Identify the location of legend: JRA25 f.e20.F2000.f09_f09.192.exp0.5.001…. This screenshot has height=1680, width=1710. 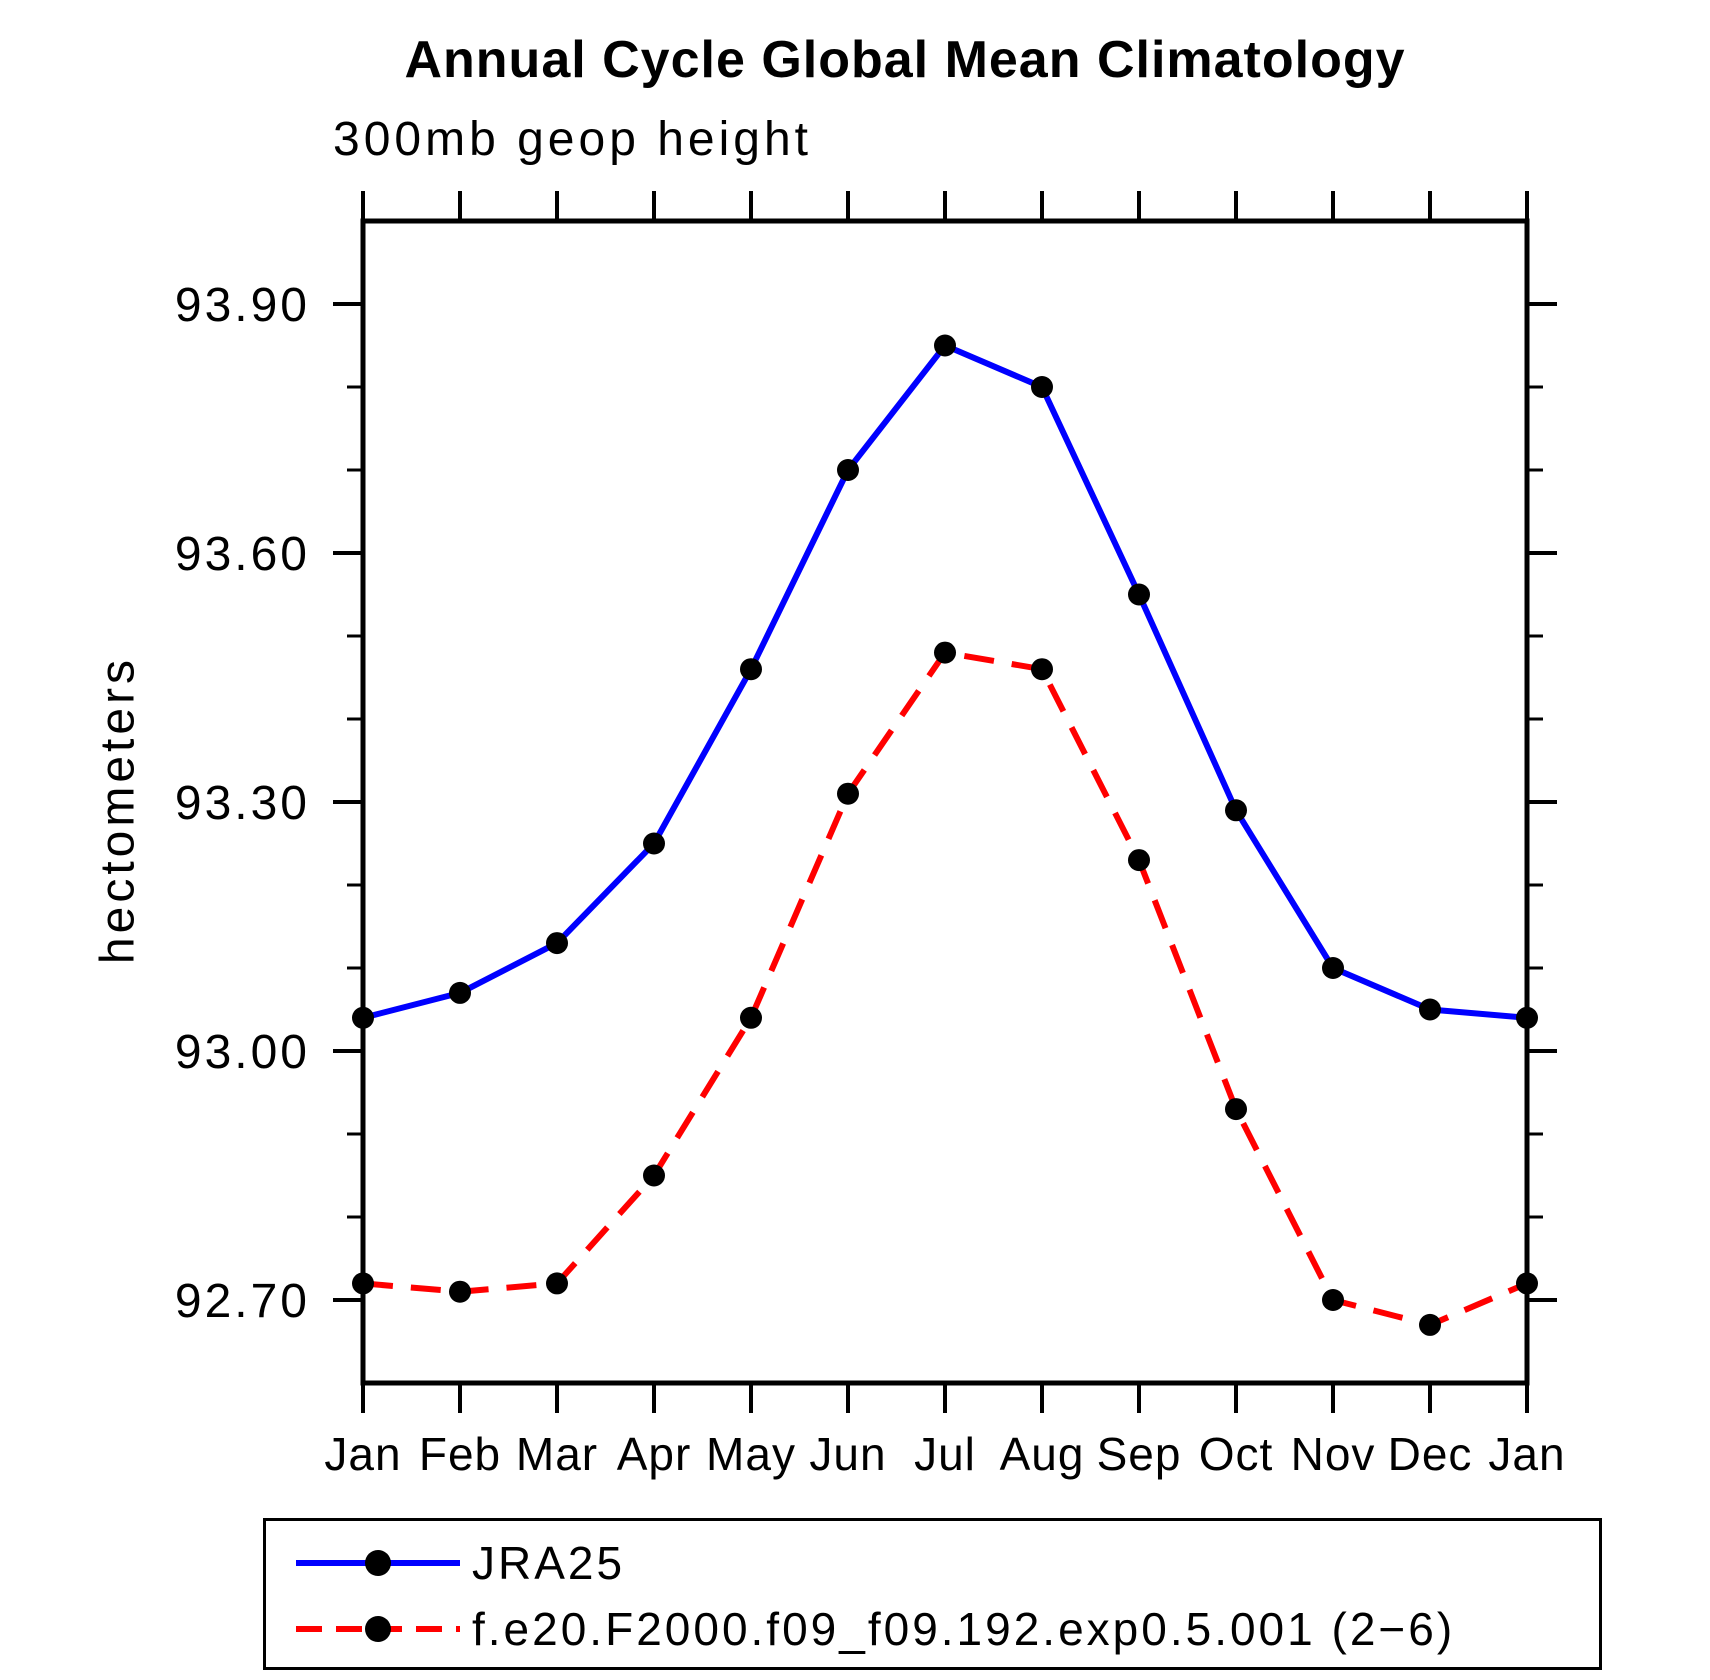
(932, 1594).